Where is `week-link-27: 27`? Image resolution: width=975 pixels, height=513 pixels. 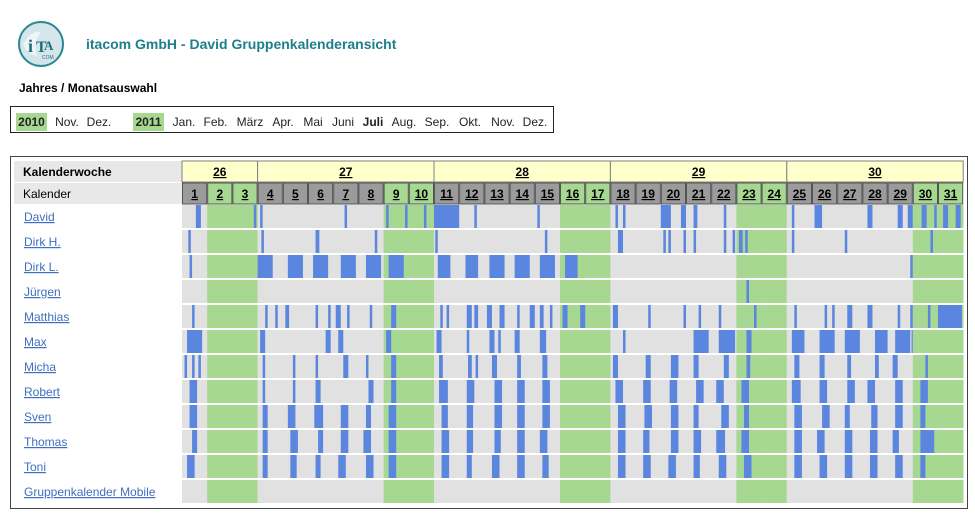
week-link-27: 27 is located at coordinates (346, 172).